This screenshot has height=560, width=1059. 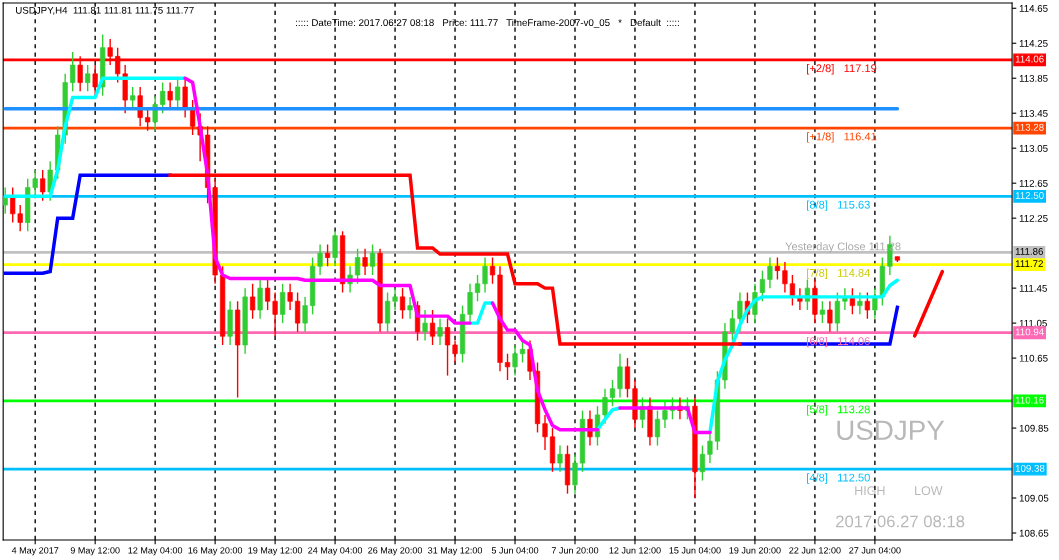 I want to click on annotation: [+2/8] 117.19, so click(x=842, y=69).